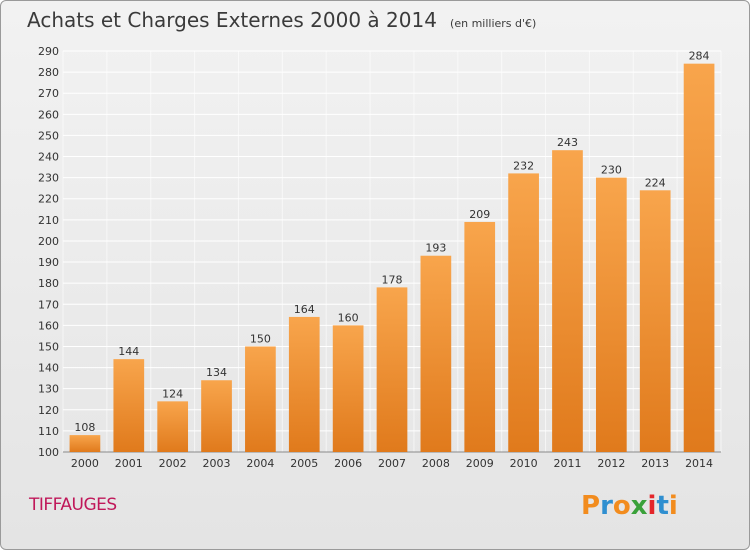 This screenshot has height=550, width=750. I want to click on y-tick-label: 170, so click(48, 304).